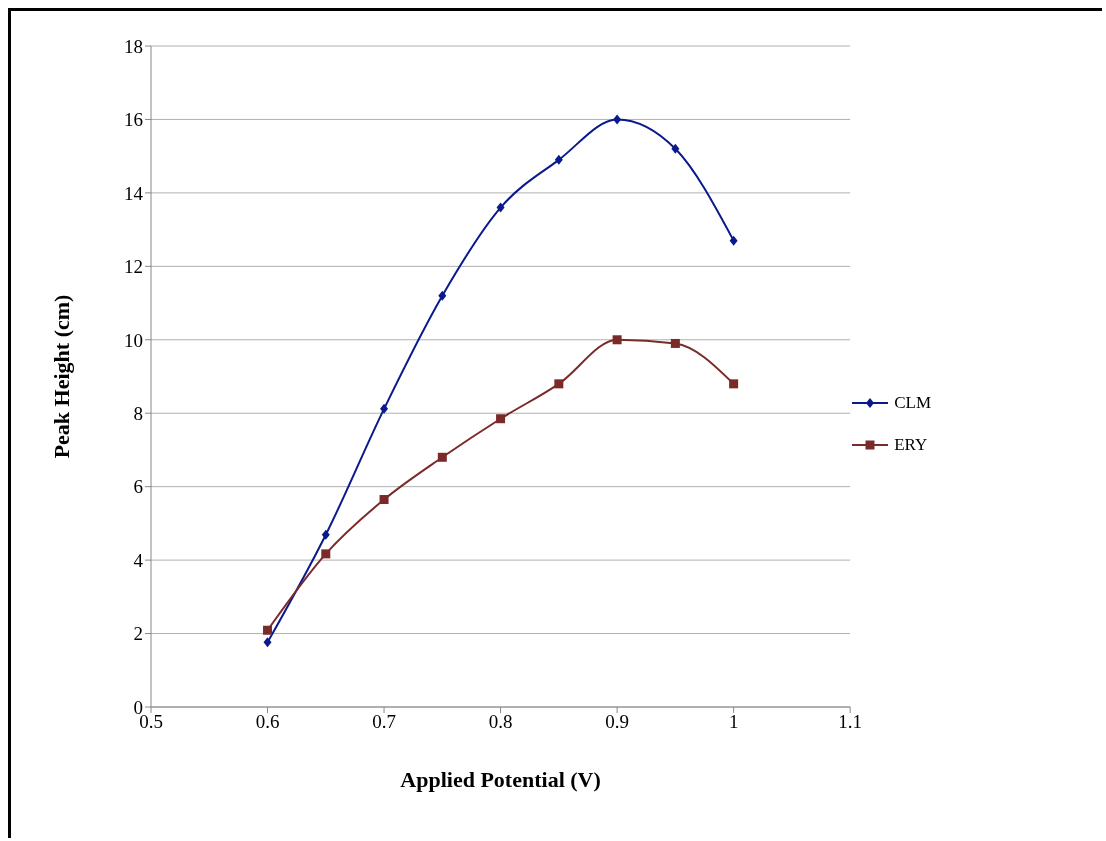 This screenshot has height=841, width=1106. I want to click on y-tick-label: 16, so click(133, 120).